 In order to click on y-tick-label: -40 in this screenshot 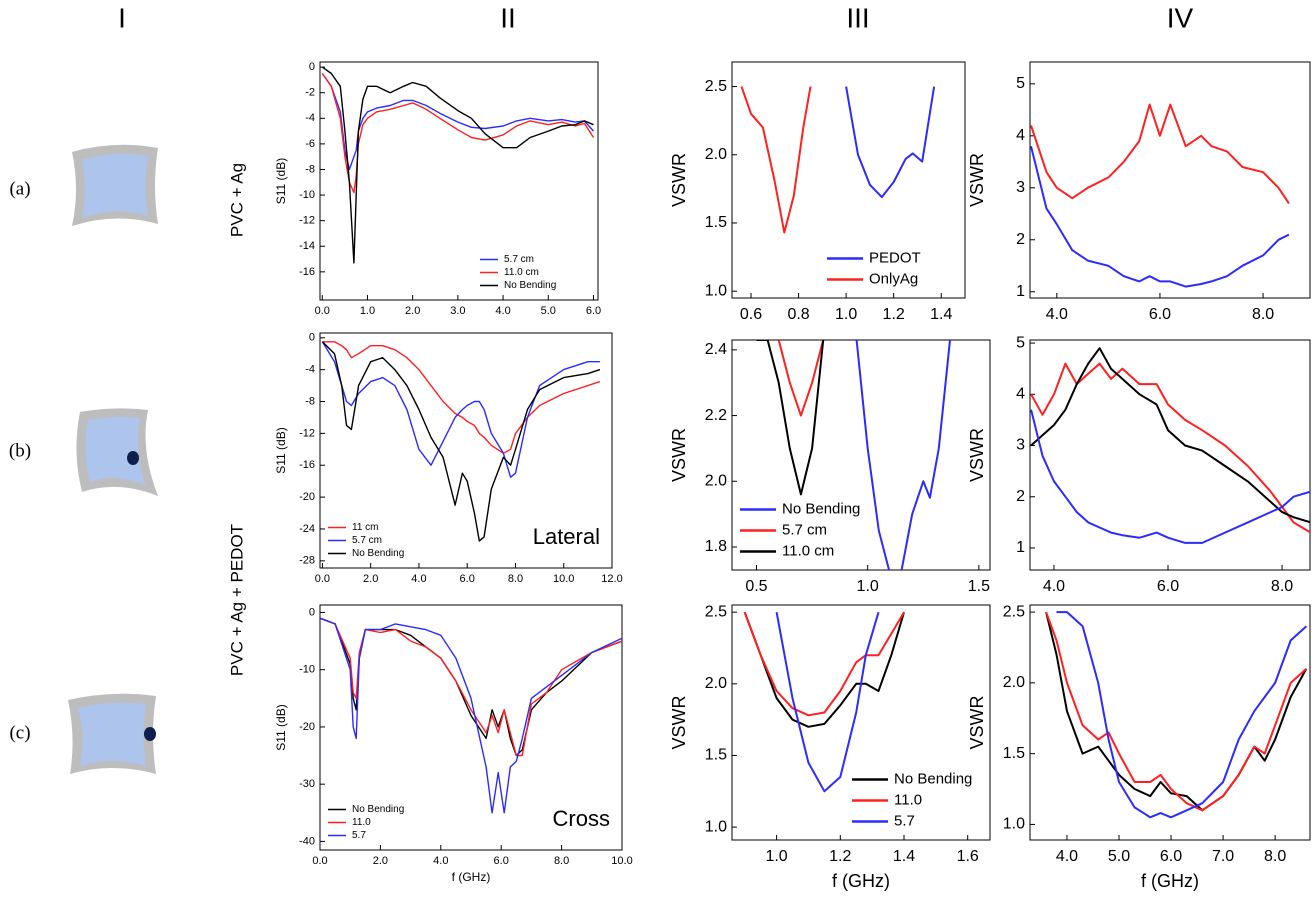, I will do `click(307, 841)`.